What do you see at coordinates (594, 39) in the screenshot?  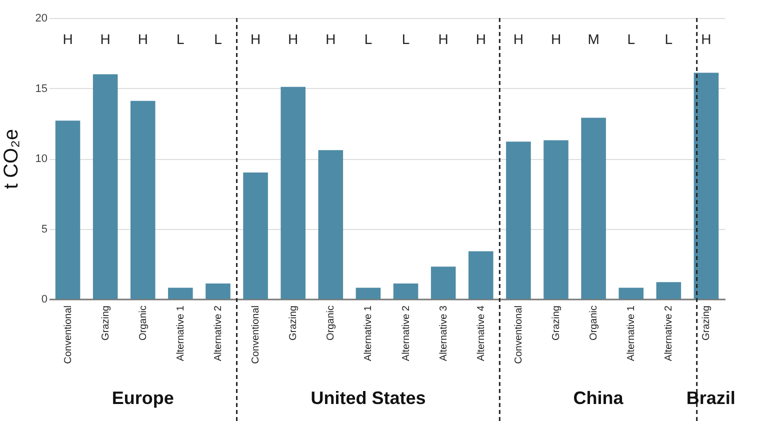 I see `annotation: M` at bounding box center [594, 39].